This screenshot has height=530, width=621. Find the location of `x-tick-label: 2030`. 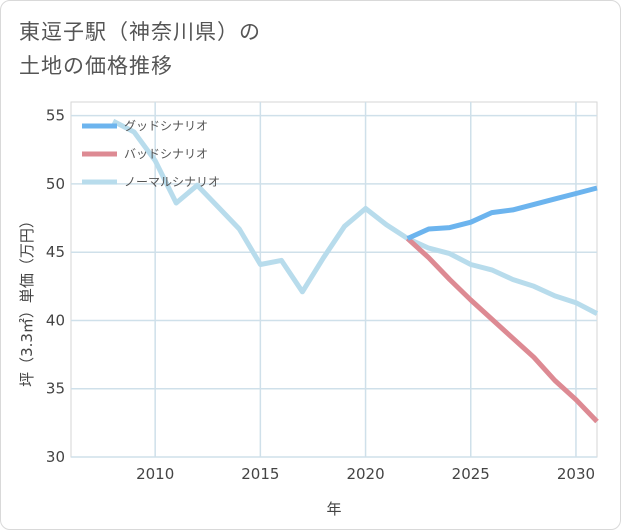

x-tick-label: 2030 is located at coordinates (576, 474).